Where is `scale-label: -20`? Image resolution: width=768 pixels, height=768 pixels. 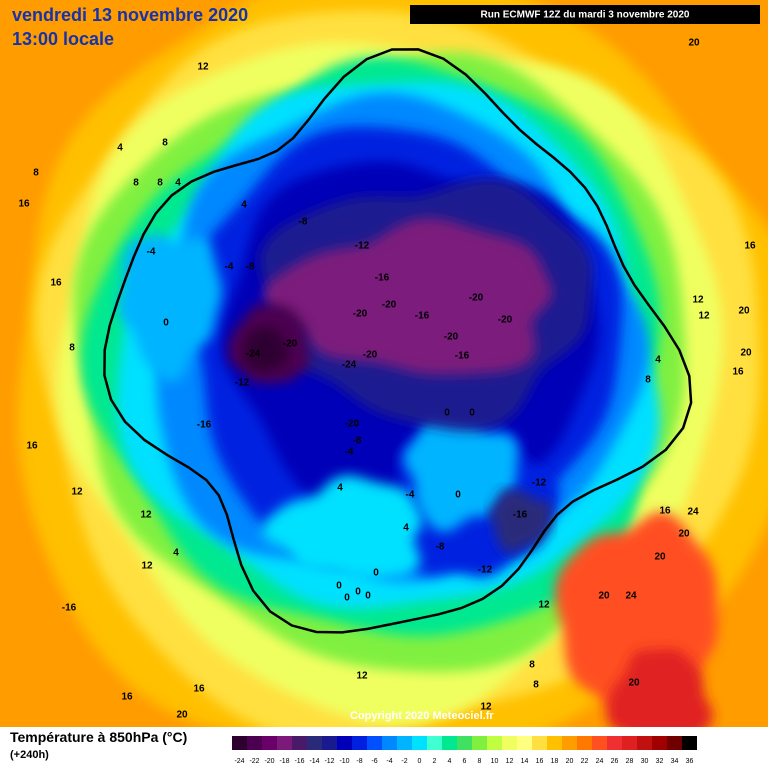
scale-label: -20 is located at coordinates (269, 761).